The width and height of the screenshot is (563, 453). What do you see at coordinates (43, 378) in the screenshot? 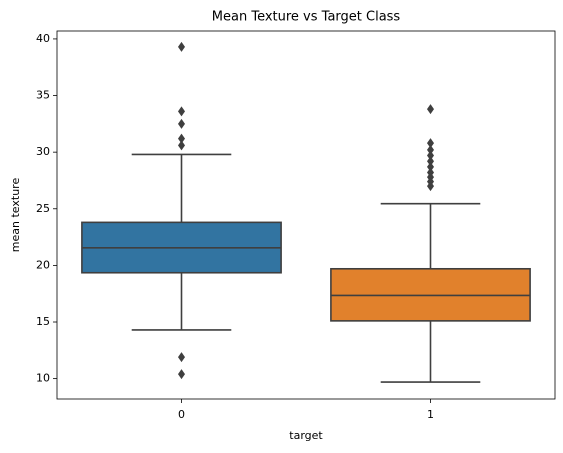
I see `y-tick-label: 10` at bounding box center [43, 378].